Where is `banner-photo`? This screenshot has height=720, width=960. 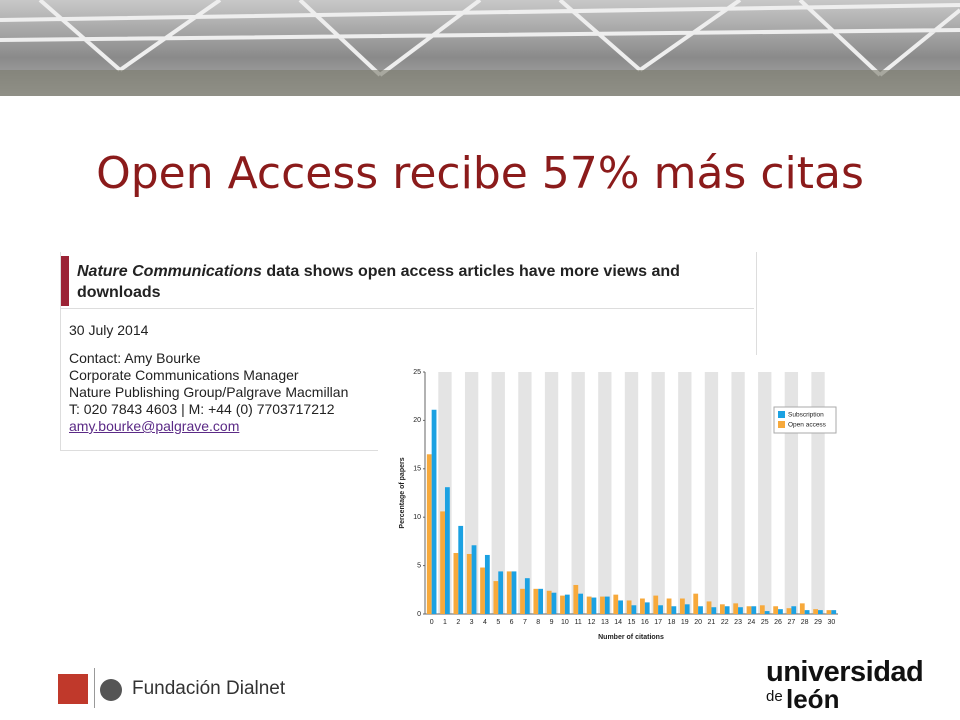
banner-photo is located at coordinates (480, 48).